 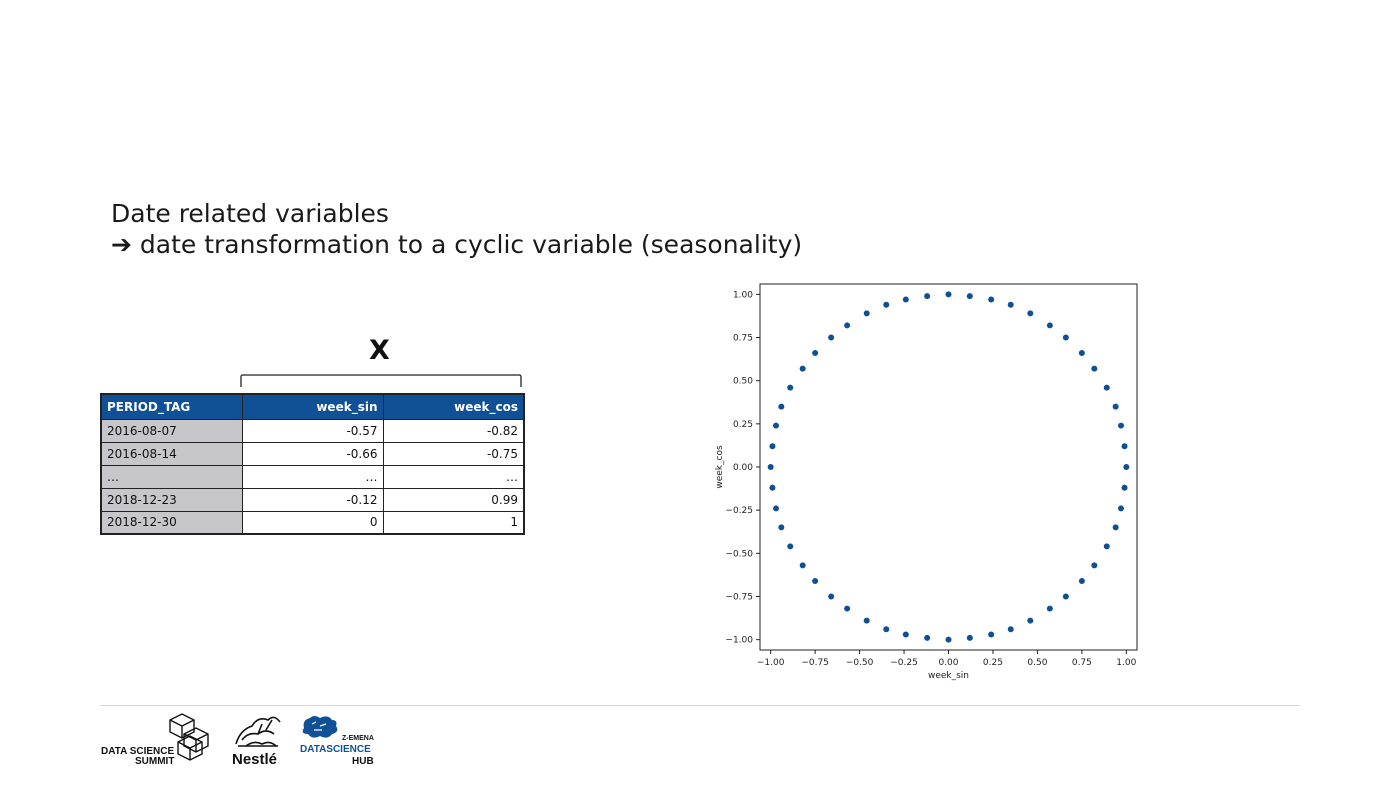 I want to click on cell-week-cos: -0.75, so click(x=453, y=453).